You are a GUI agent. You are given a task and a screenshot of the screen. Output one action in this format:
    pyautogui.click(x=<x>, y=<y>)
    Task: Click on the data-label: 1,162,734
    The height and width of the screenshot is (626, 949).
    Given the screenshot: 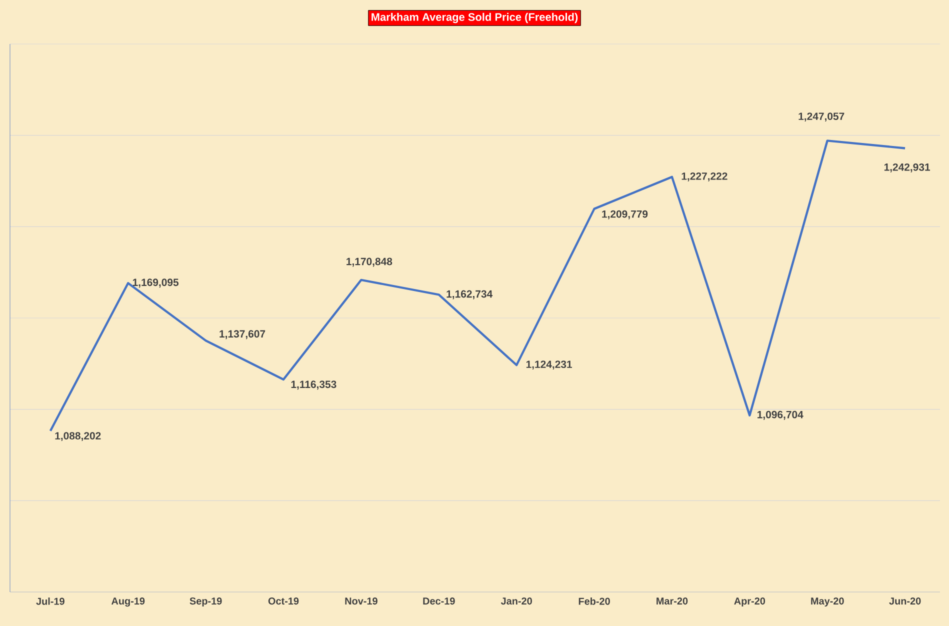 What is the action you would take?
    pyautogui.click(x=469, y=295)
    